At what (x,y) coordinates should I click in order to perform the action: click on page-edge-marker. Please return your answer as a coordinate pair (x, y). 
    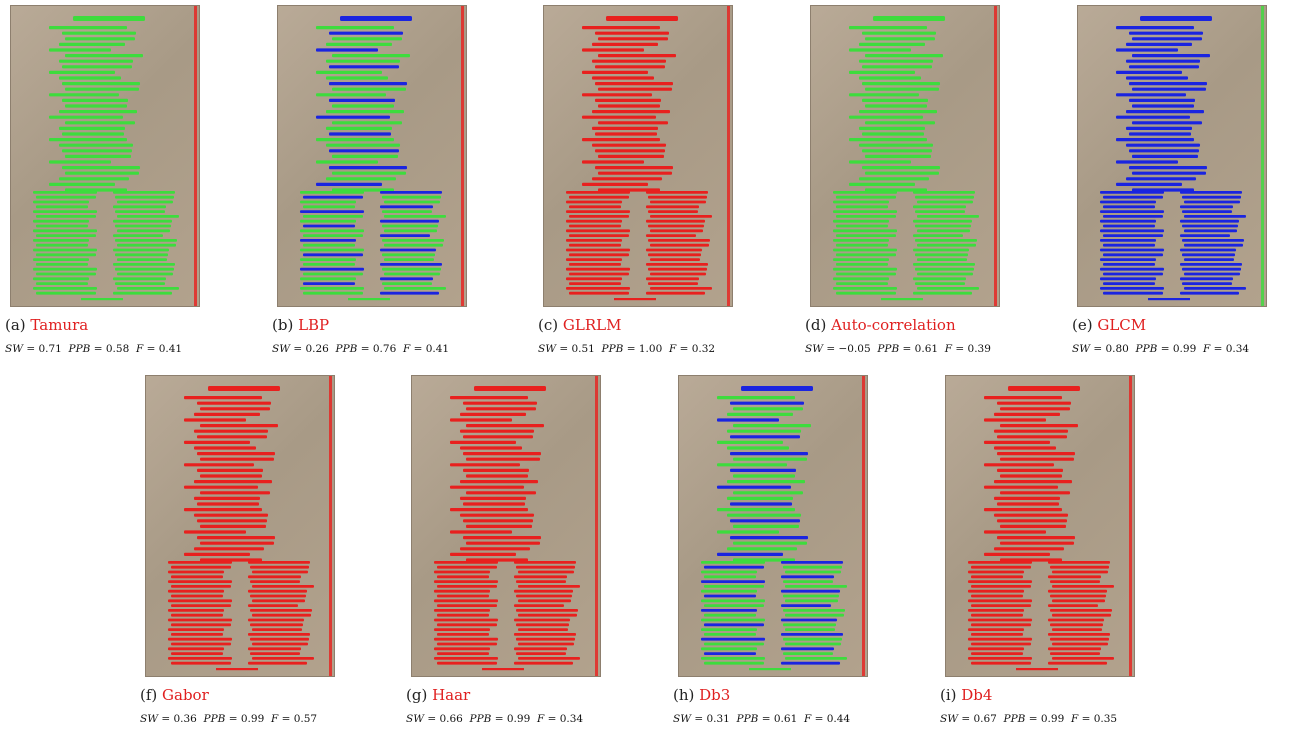
    Looking at the image, I should click on (1262, 156).